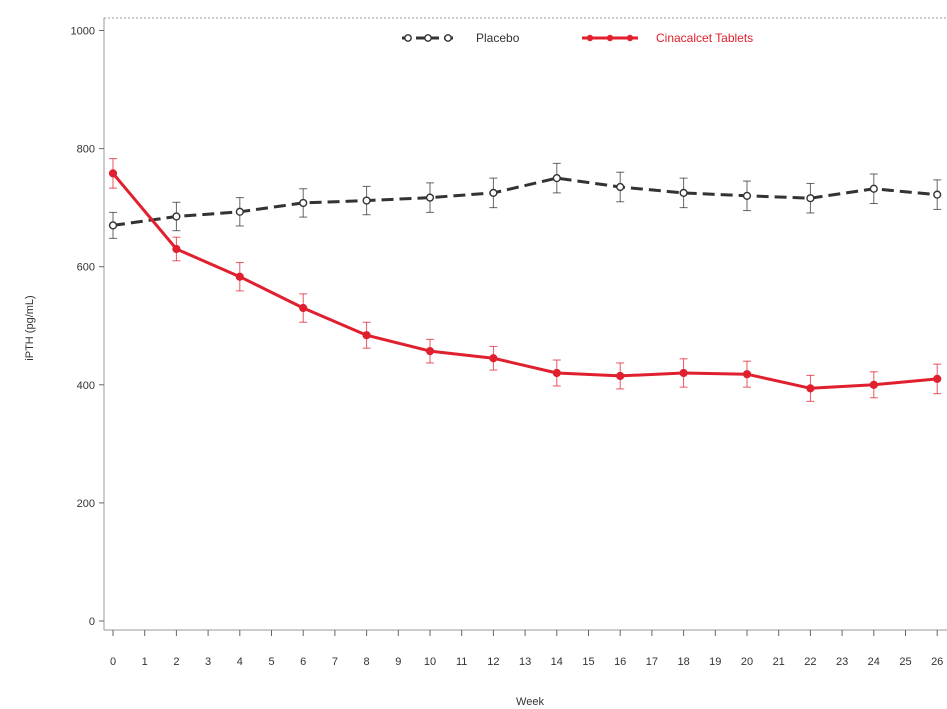 Image resolution: width=947 pixels, height=709 pixels. Describe the element at coordinates (937, 662) in the screenshot. I see `x-tick-label: 26` at that location.